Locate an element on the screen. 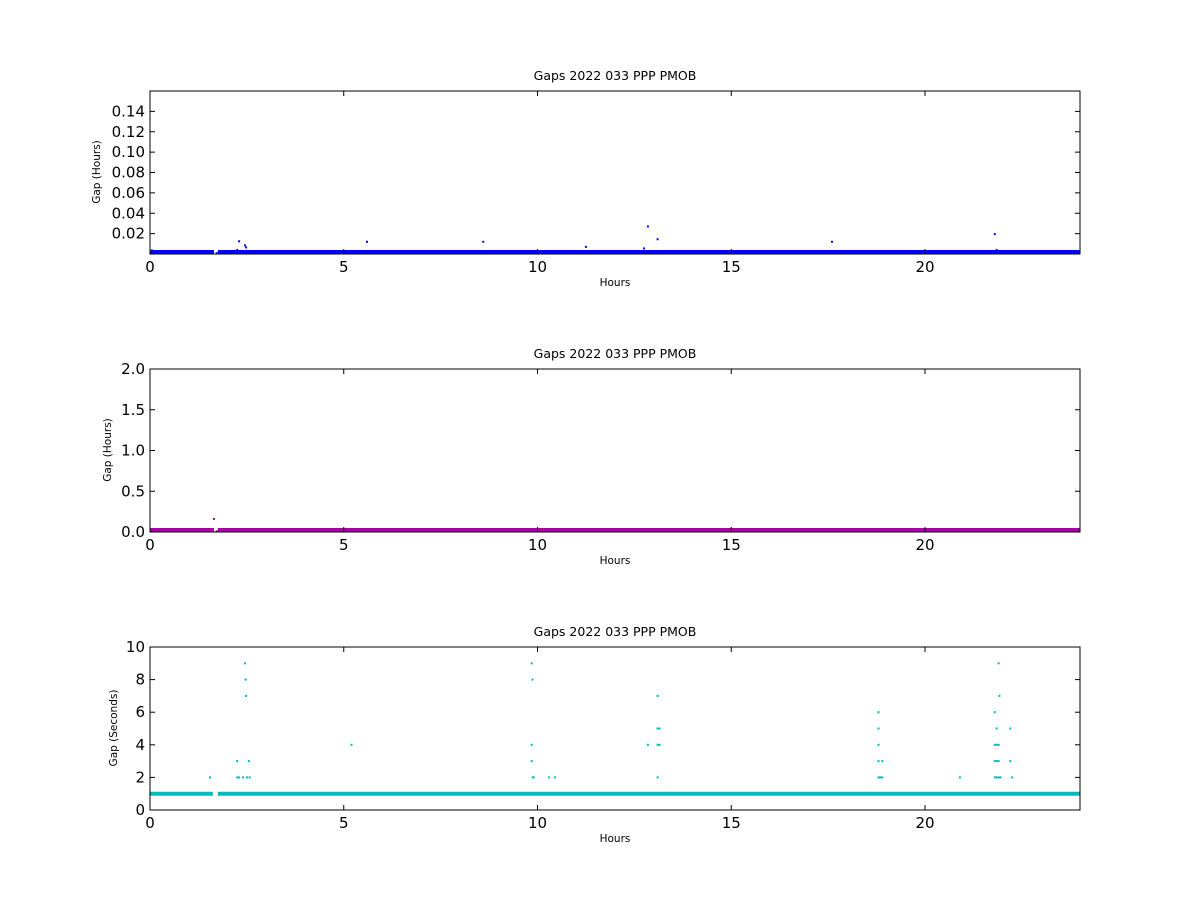 This screenshot has height=900, width=1200. panel-3-frame is located at coordinates (615, 728).